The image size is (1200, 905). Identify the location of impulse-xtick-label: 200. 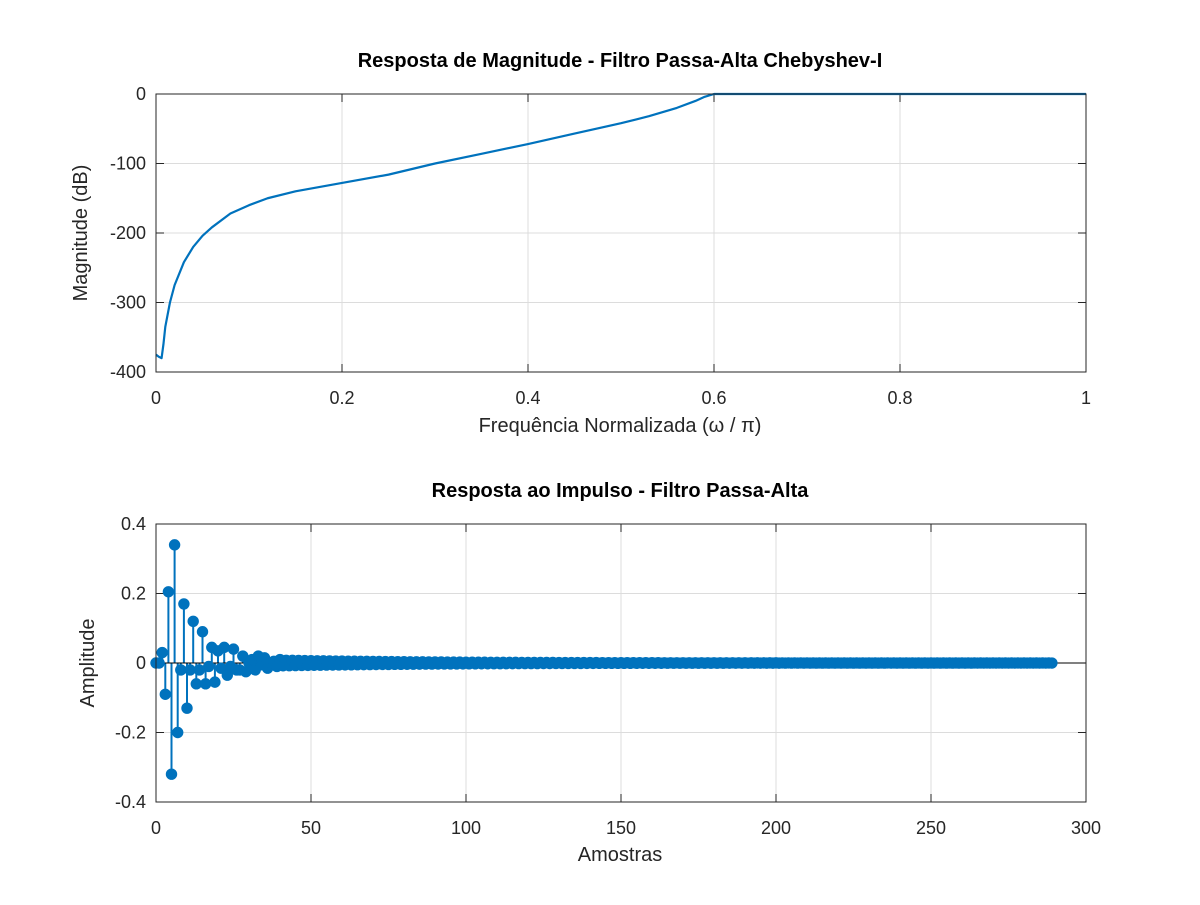
(776, 828).